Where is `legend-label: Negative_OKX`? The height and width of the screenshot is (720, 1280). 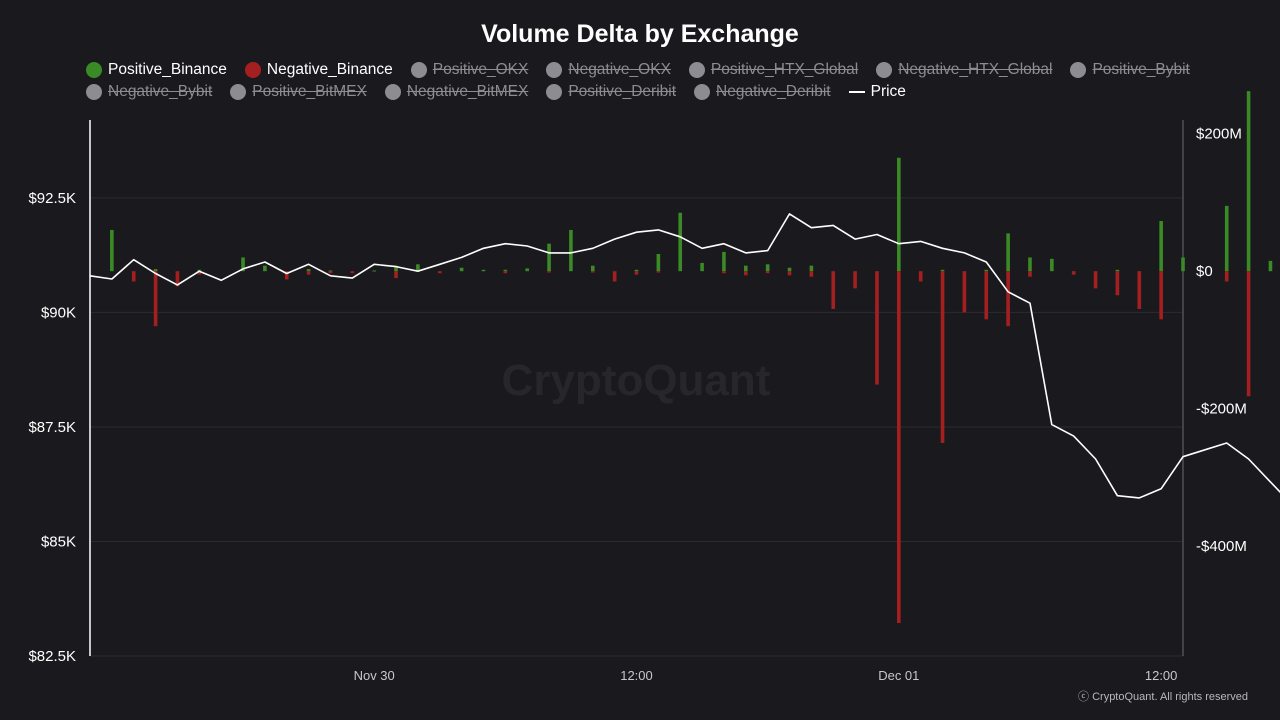
legend-label: Negative_OKX is located at coordinates (619, 69).